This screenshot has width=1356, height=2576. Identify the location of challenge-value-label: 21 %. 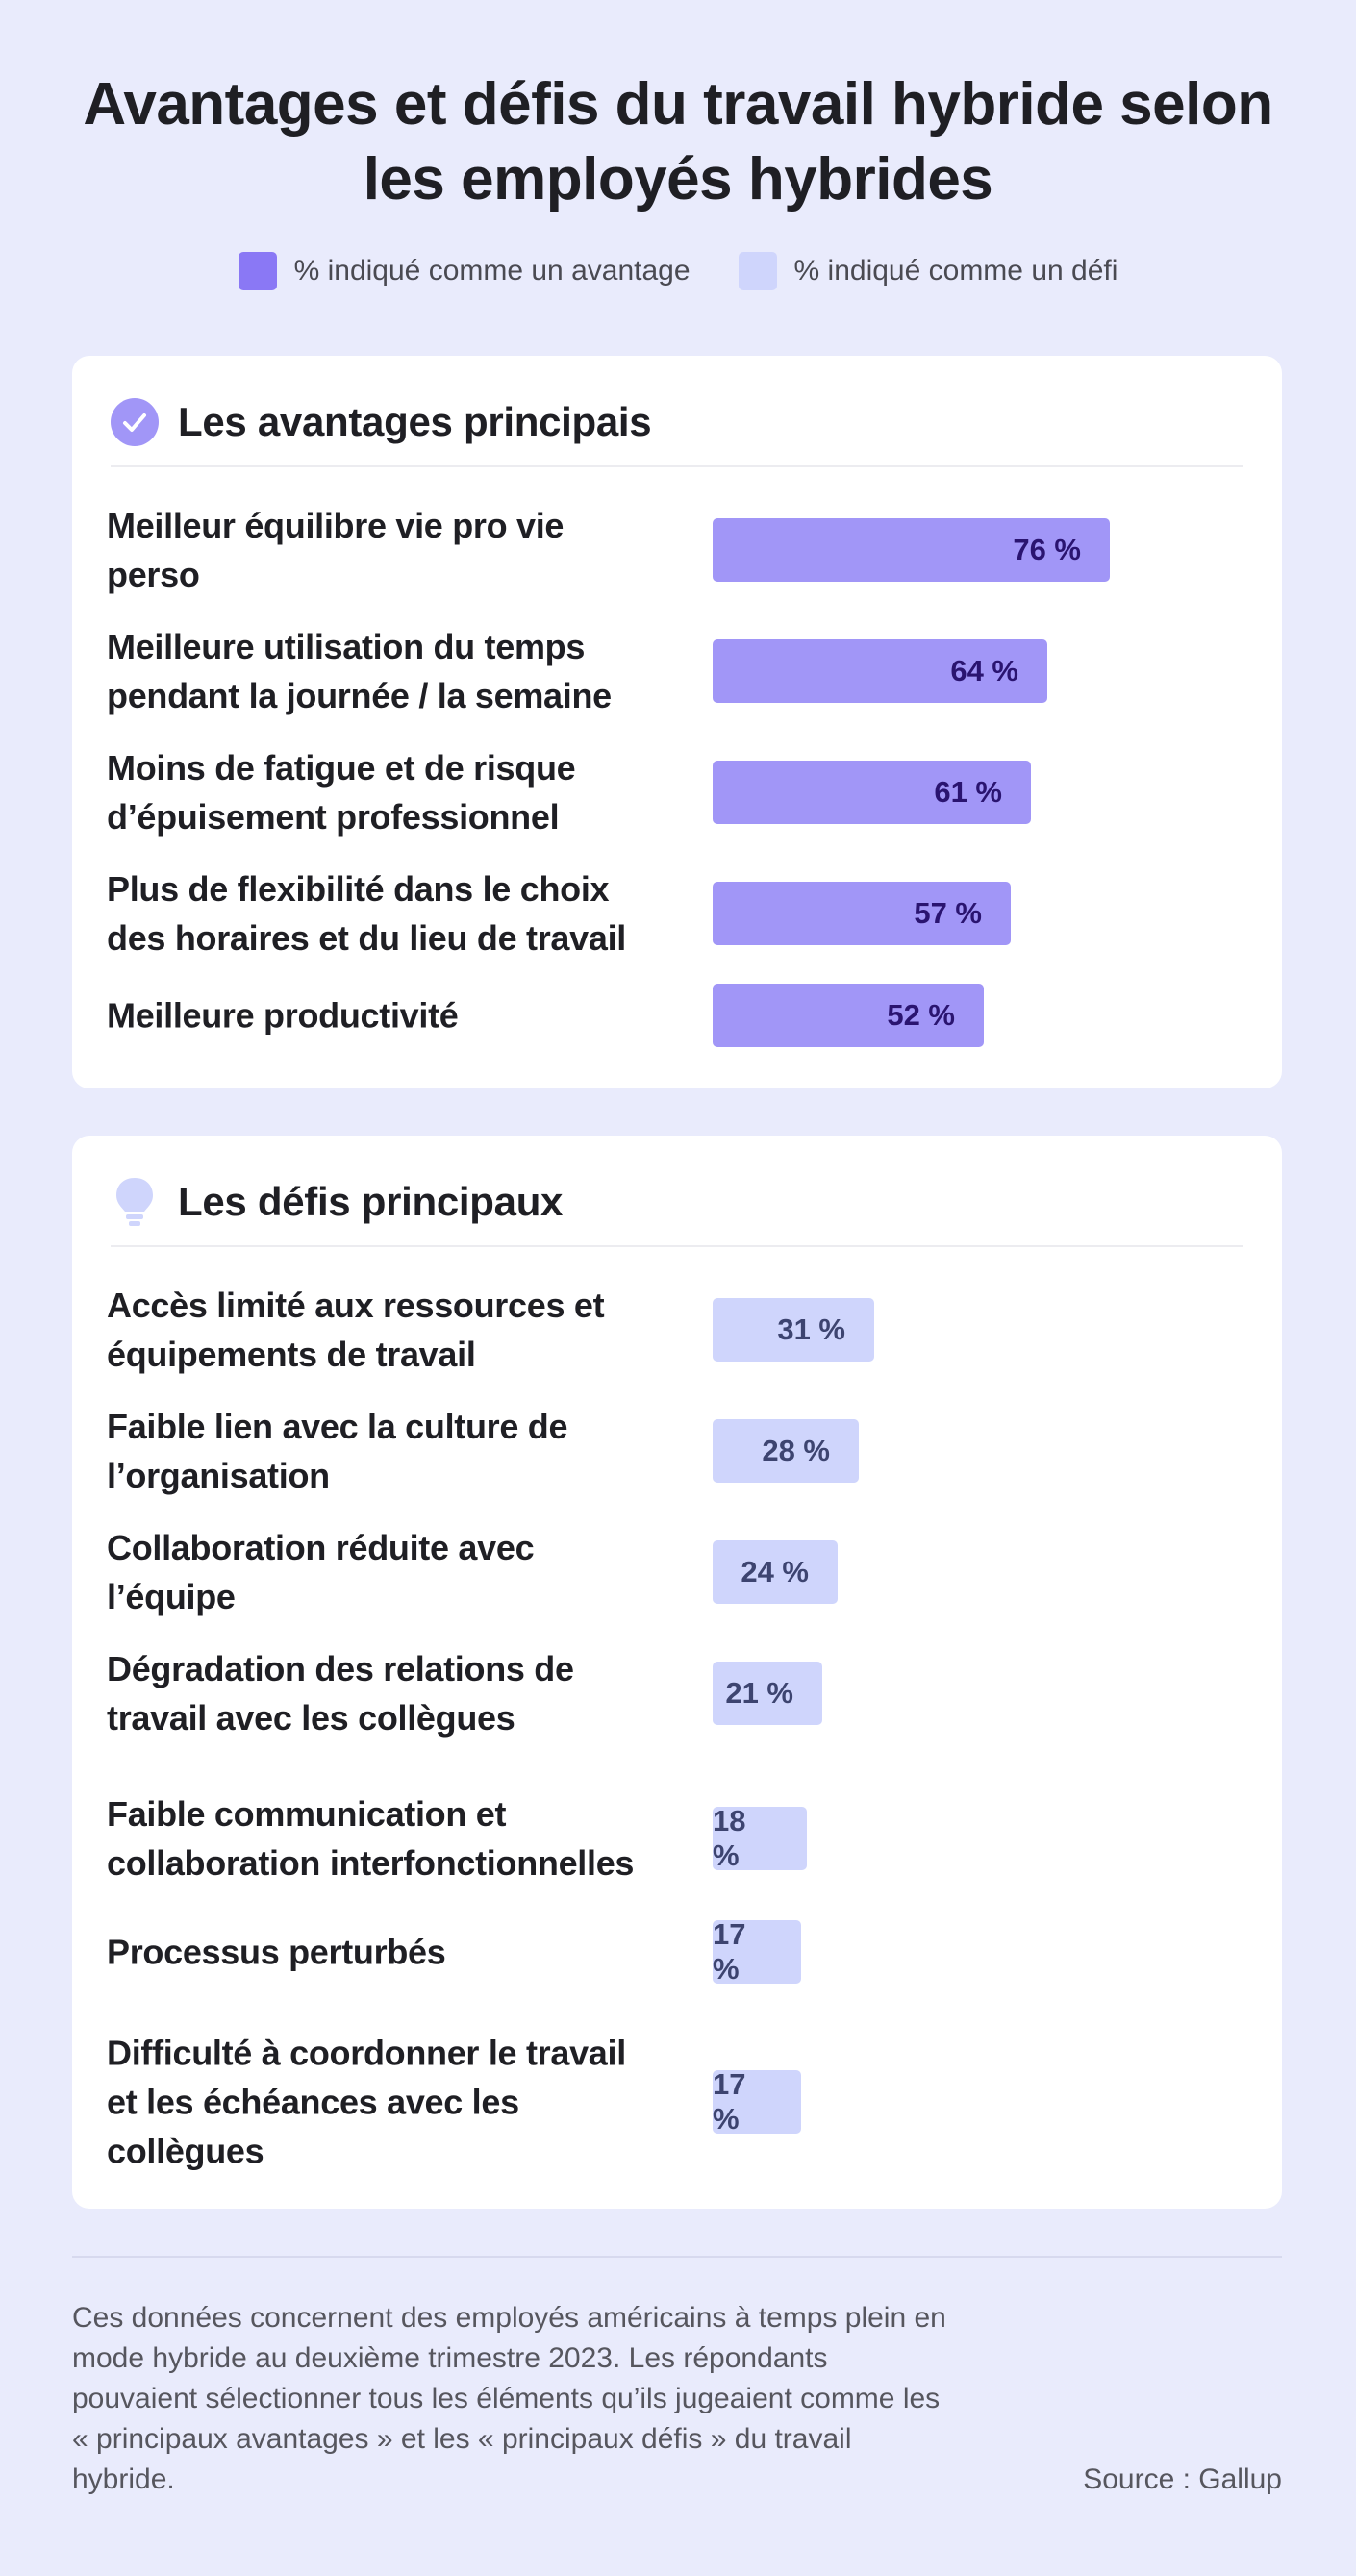
(759, 1693).